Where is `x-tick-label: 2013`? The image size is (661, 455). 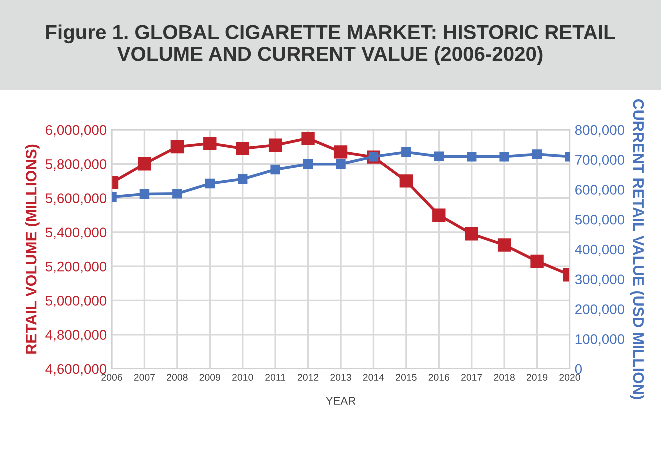
x-tick-label: 2013 is located at coordinates (341, 377).